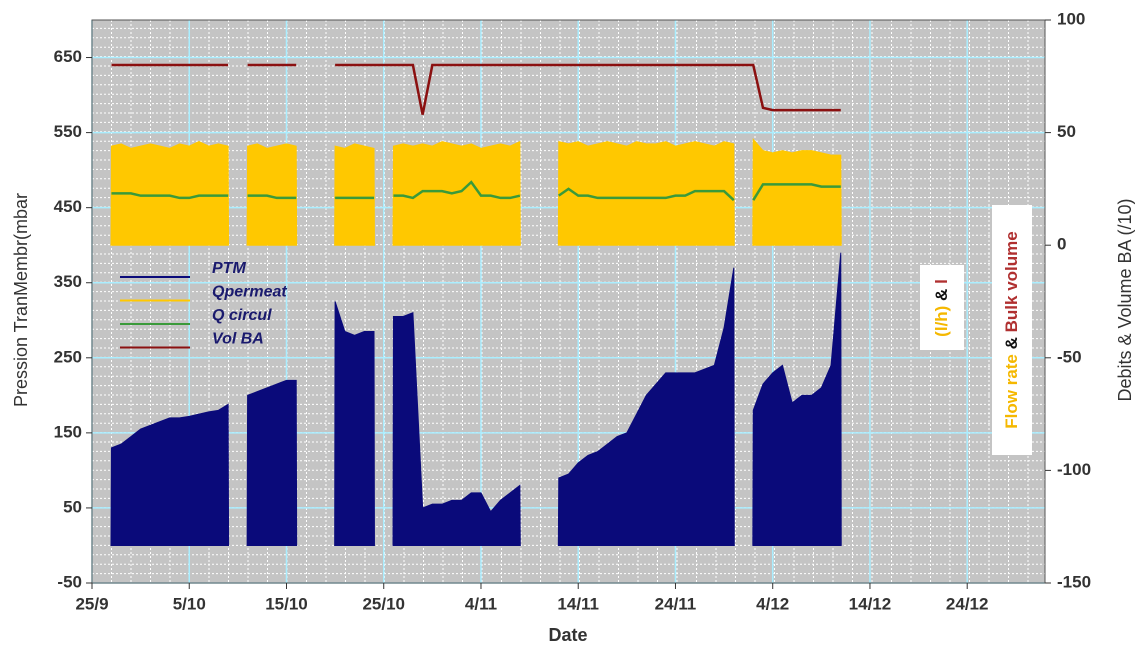 The height and width of the screenshot is (654, 1143). Describe the element at coordinates (772, 603) in the screenshot. I see `x-tick-label: 4/12` at that location.